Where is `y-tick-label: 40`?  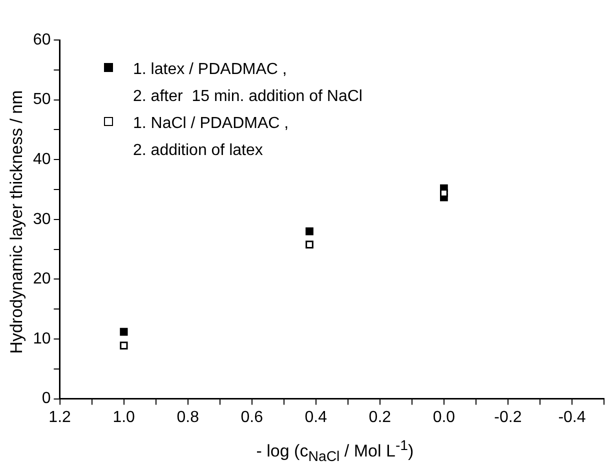 y-tick-label: 40 is located at coordinates (42, 159).